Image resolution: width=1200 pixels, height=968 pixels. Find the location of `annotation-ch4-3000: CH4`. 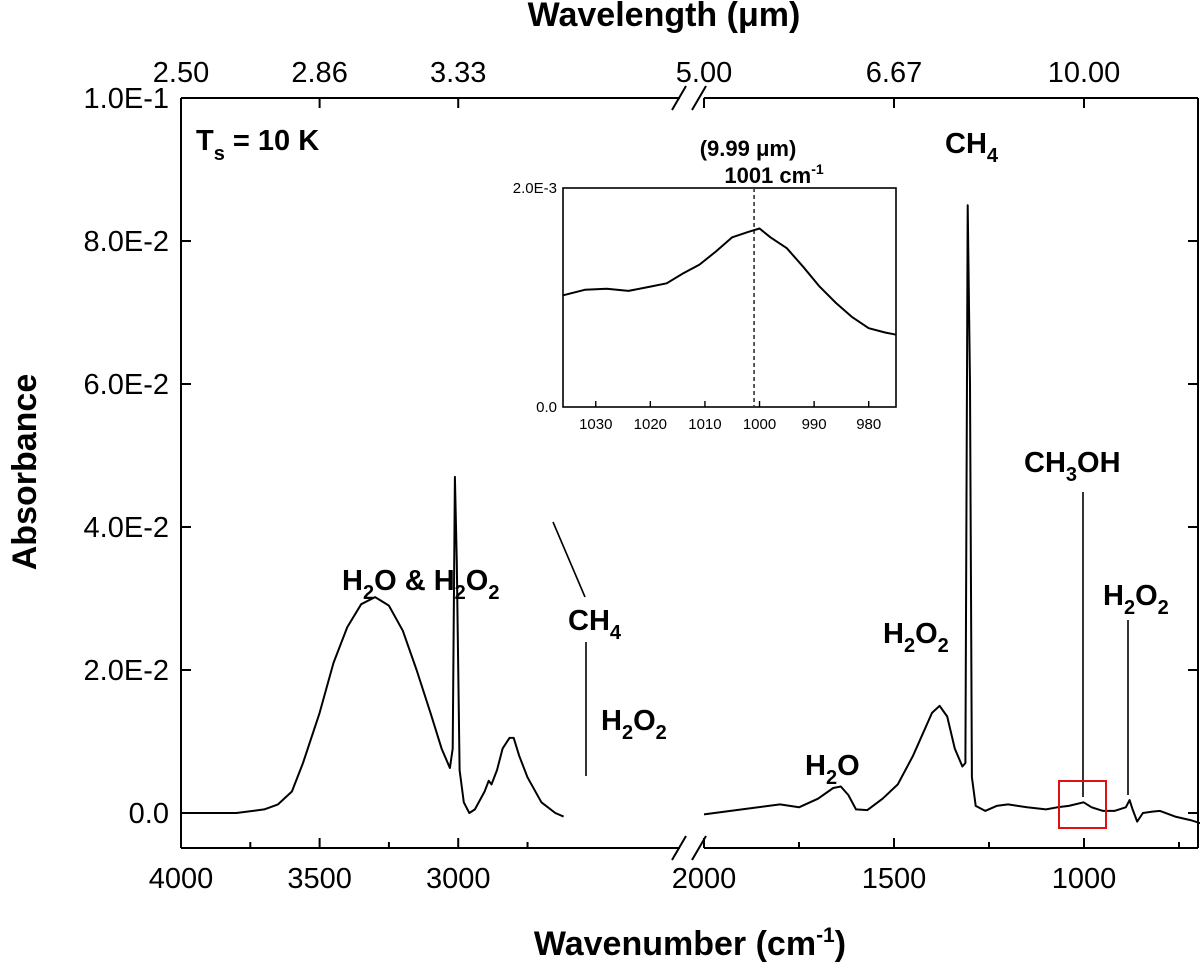

annotation-ch4-3000: CH4 is located at coordinates (595, 624).